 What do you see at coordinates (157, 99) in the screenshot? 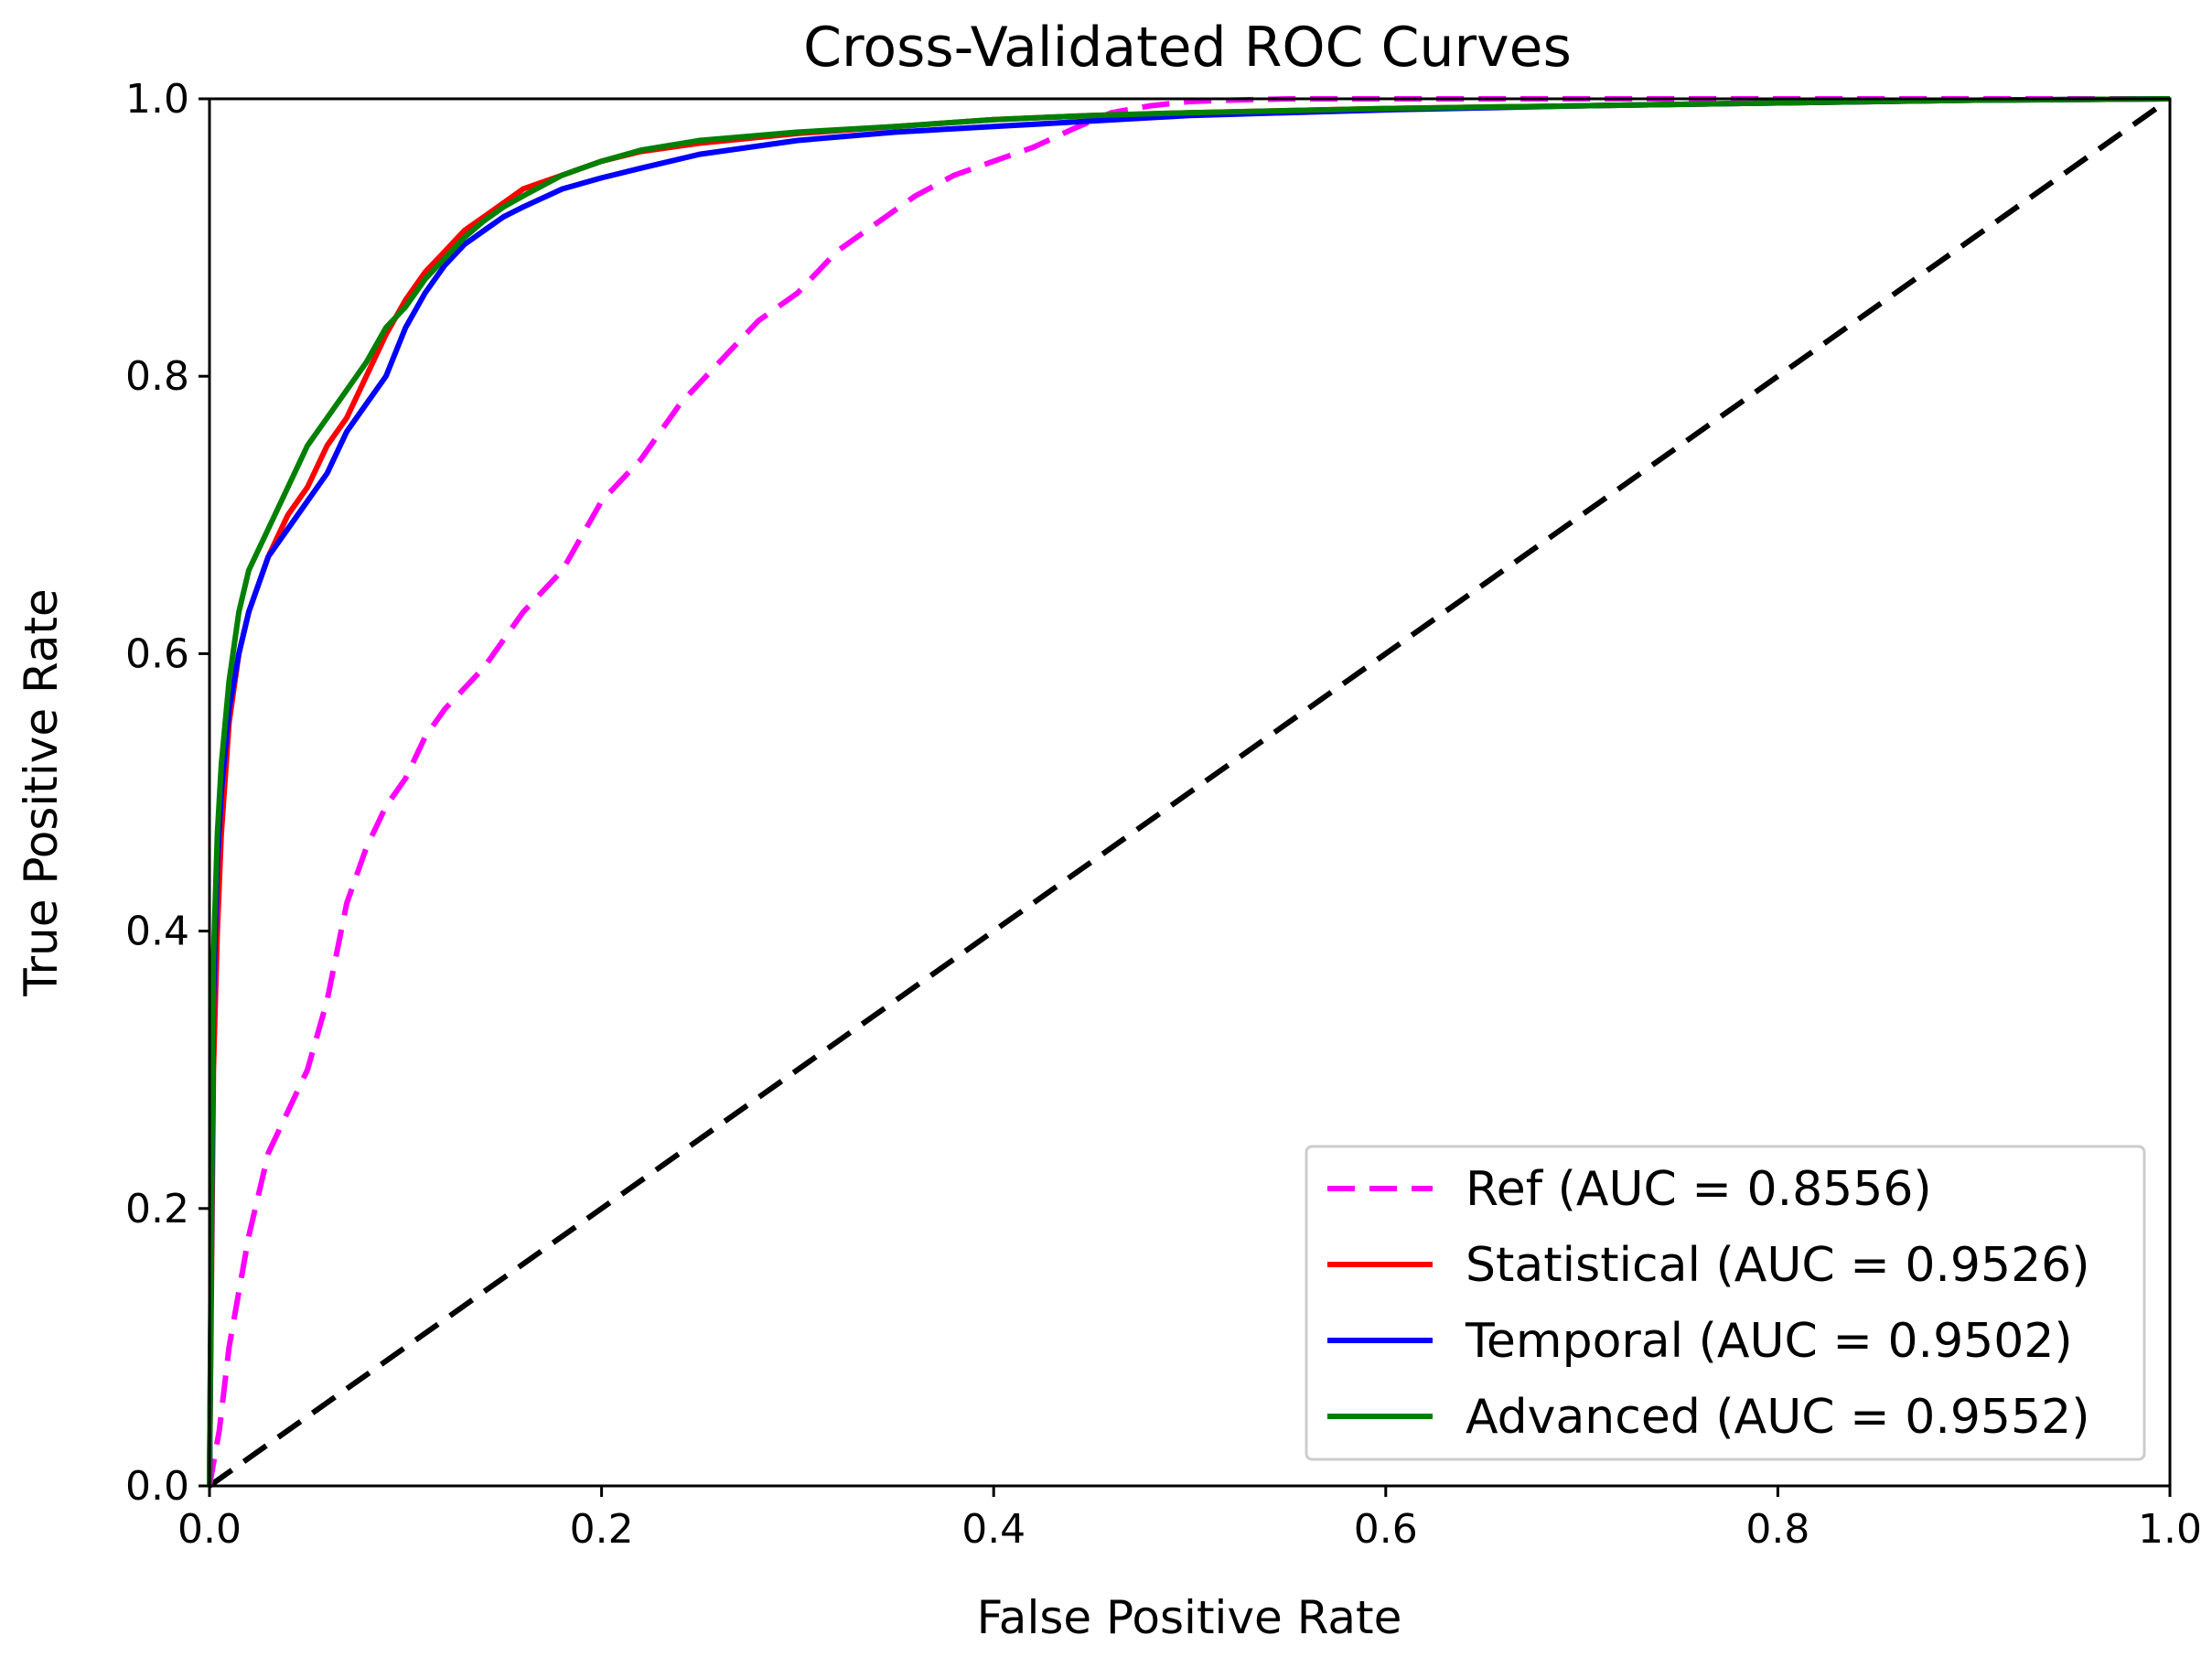
I see `y-tick-label: 1.0` at bounding box center [157, 99].